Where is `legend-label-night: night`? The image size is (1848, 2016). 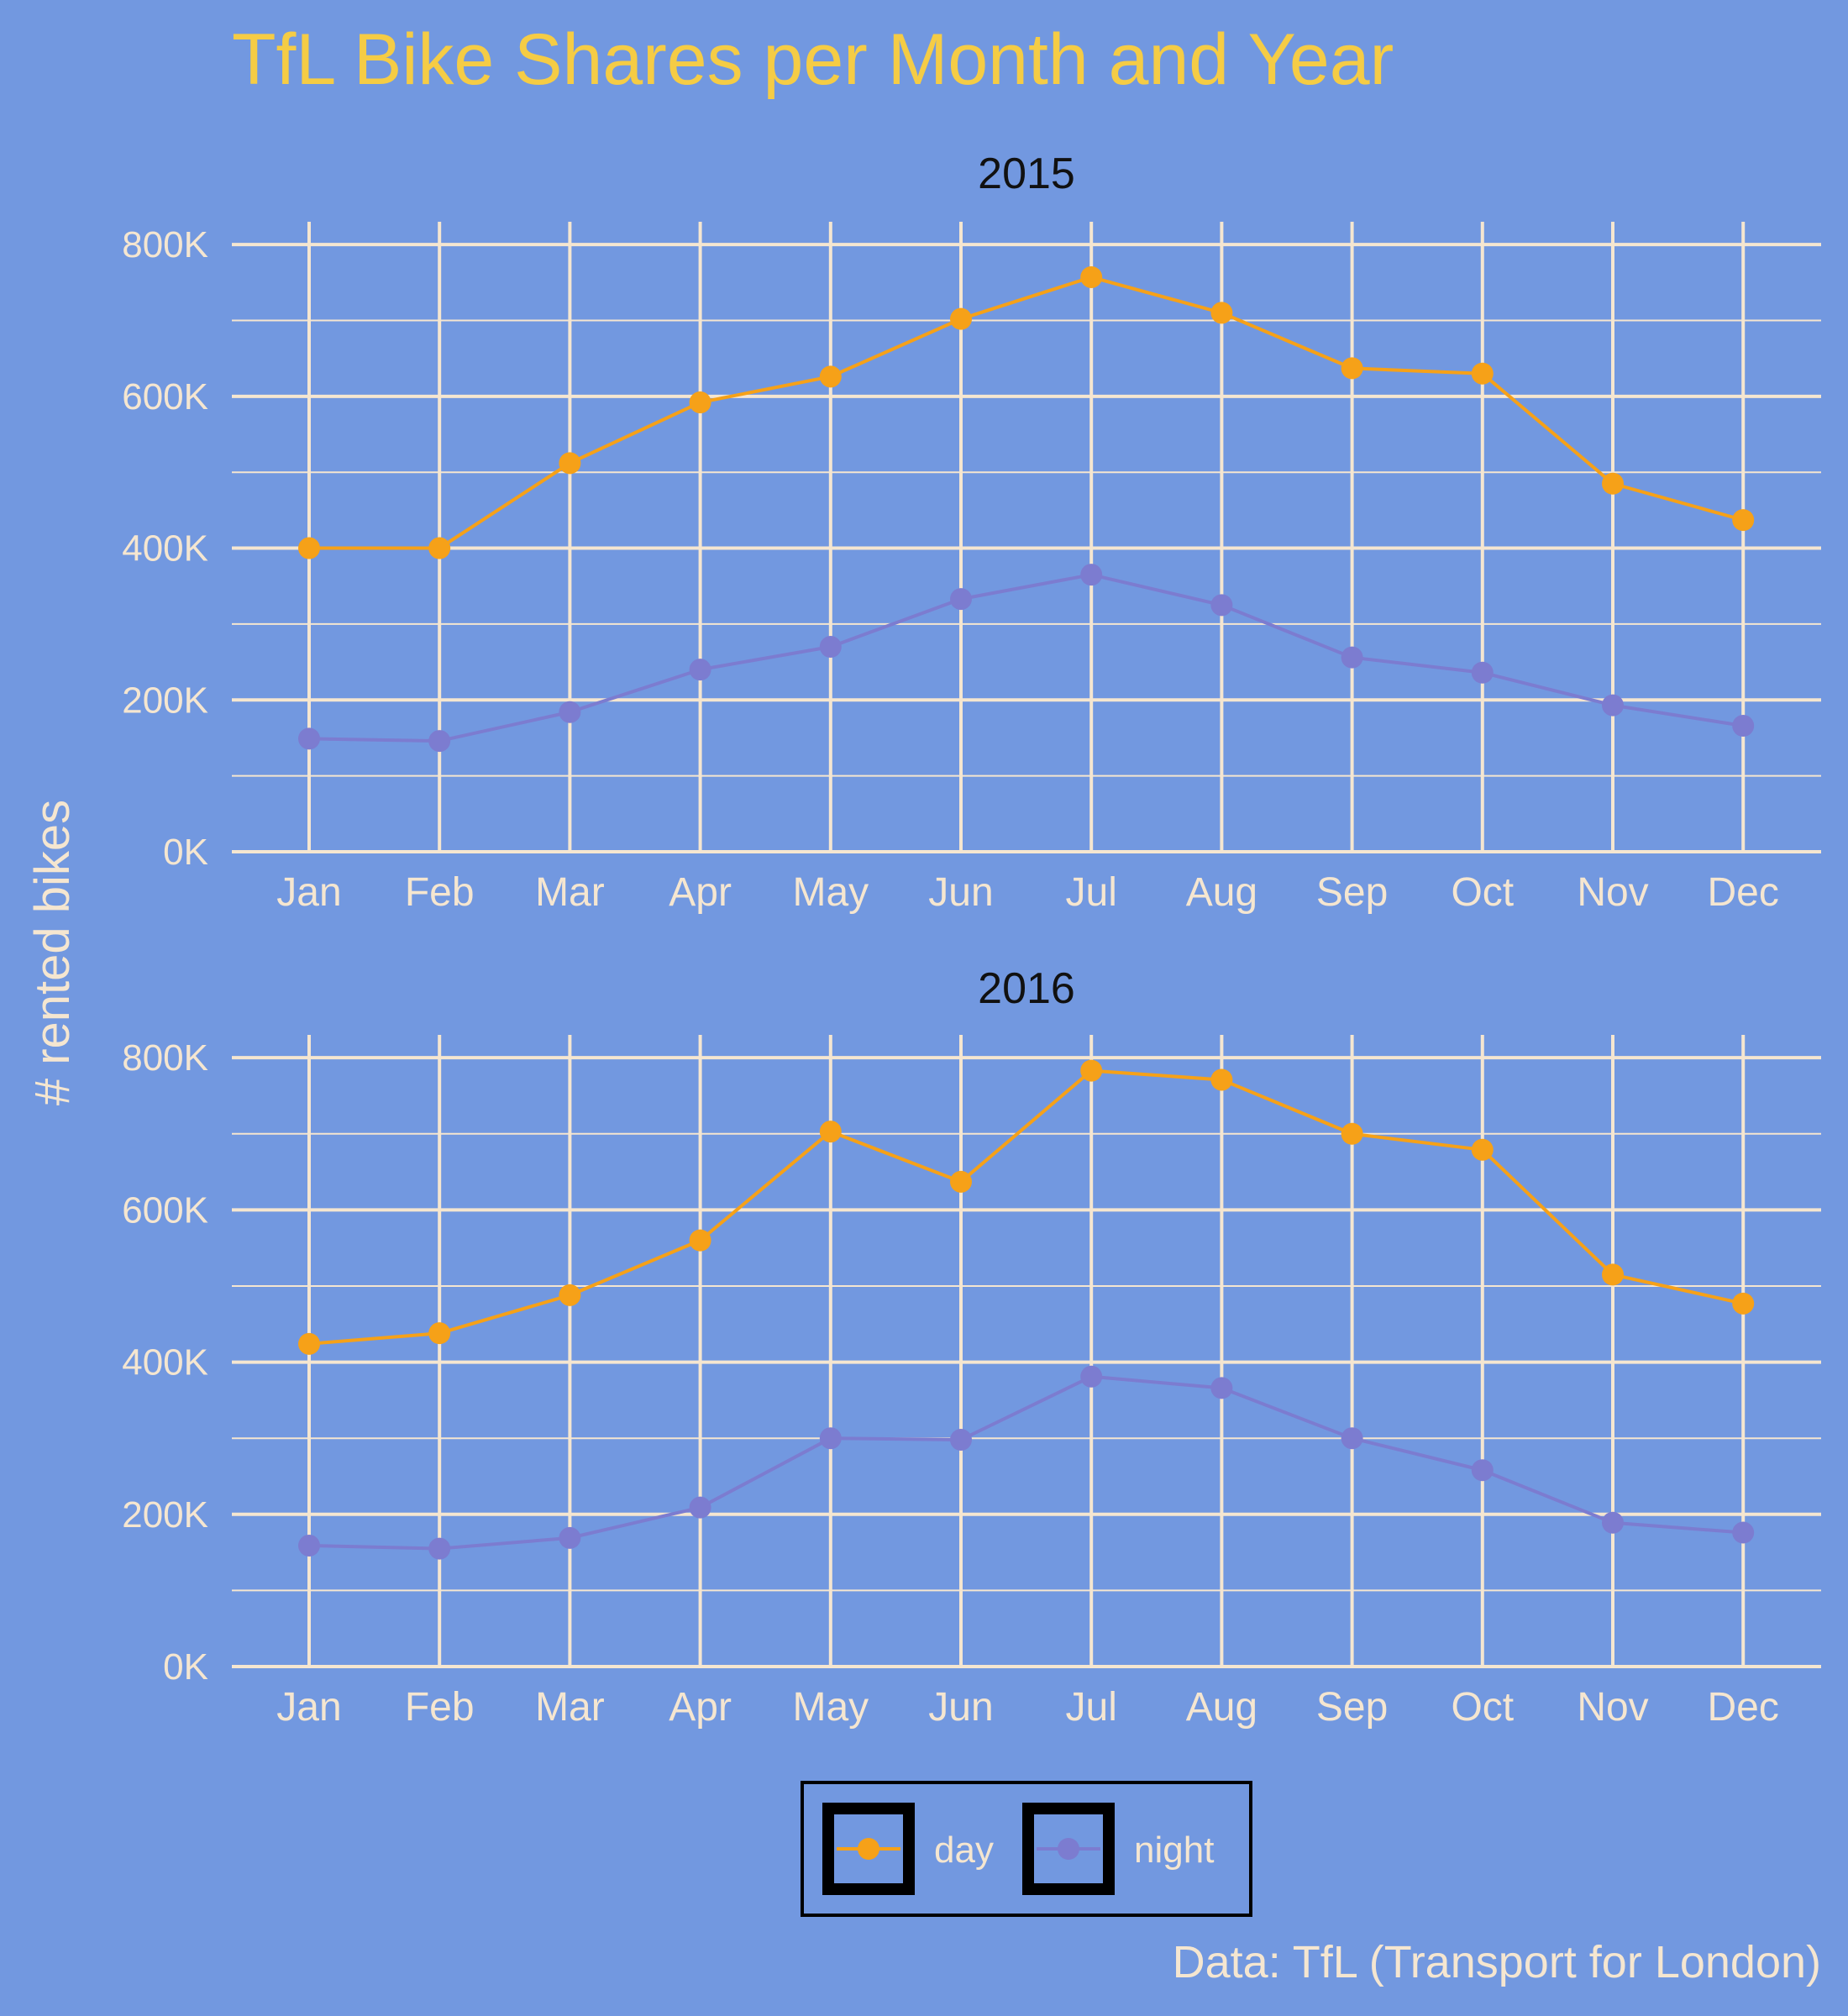
legend-label-night: night is located at coordinates (1174, 1850).